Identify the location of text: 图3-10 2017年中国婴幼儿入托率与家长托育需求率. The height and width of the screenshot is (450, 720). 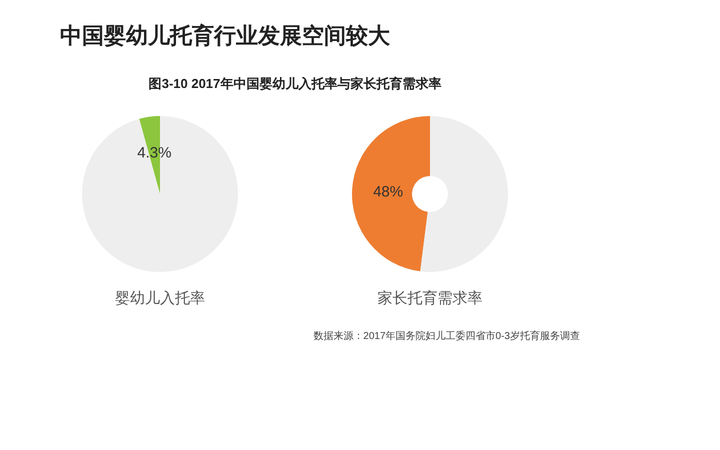
(295, 83).